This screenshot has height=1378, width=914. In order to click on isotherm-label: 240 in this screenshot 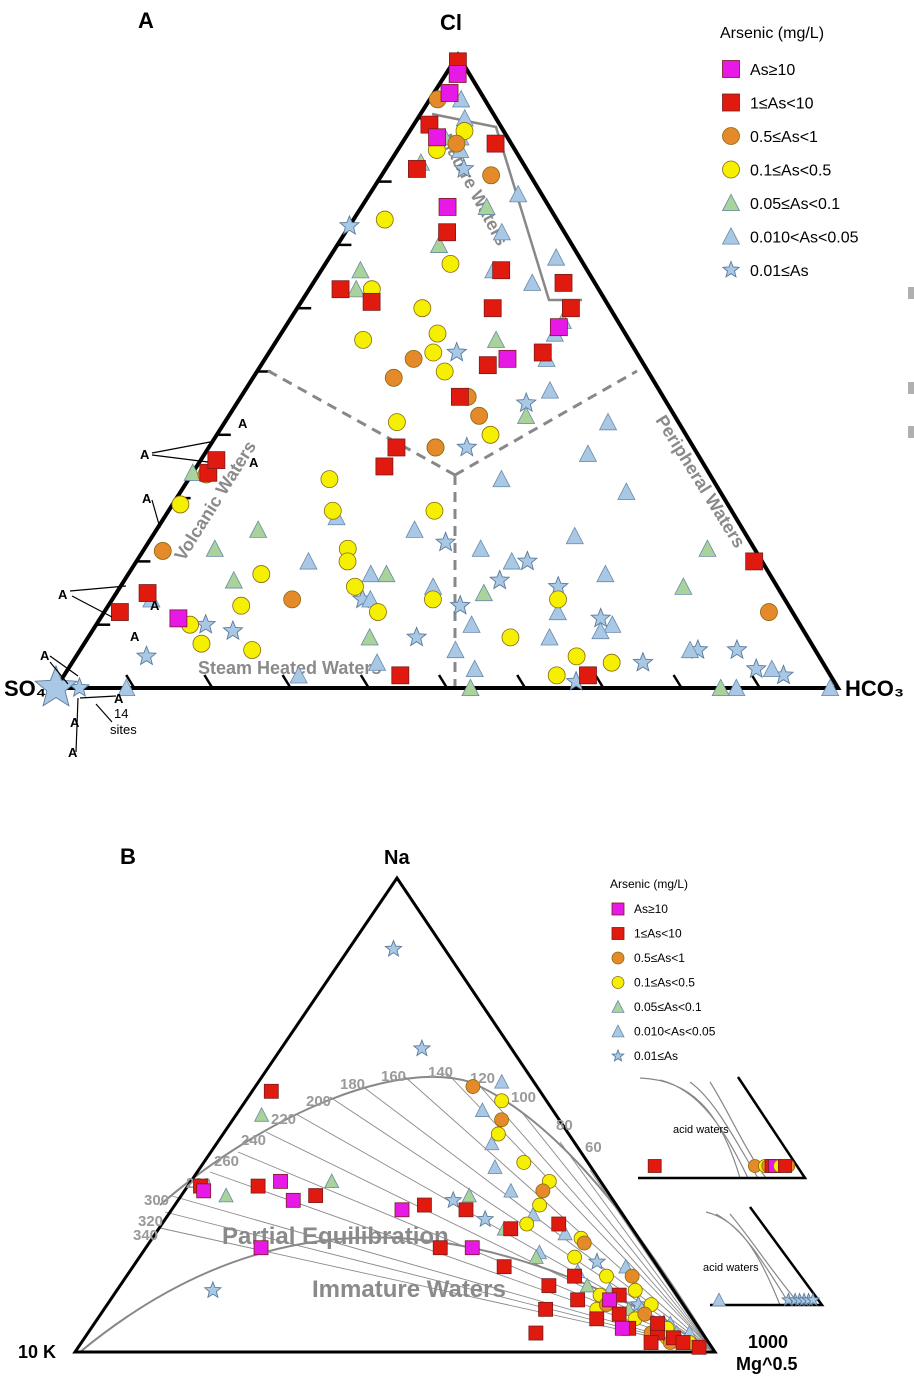, I will do `click(253, 1140)`.